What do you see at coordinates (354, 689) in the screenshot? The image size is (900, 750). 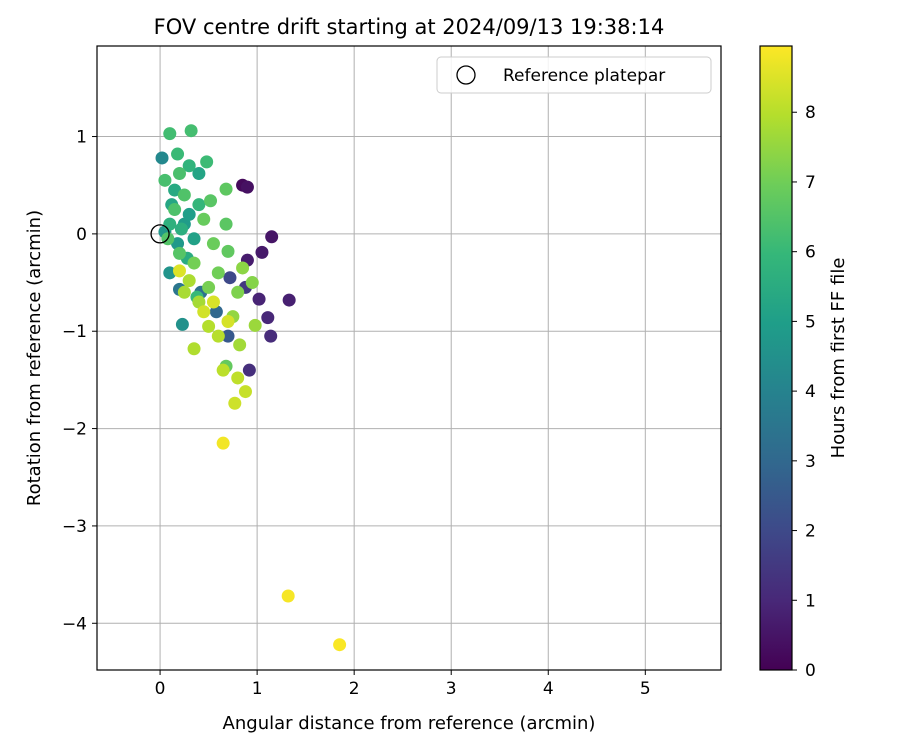 I see `x-tick-label: 2` at bounding box center [354, 689].